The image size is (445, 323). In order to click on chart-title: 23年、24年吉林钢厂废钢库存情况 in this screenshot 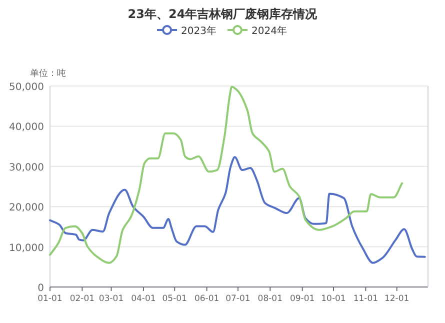, I will do `click(223, 14)`.